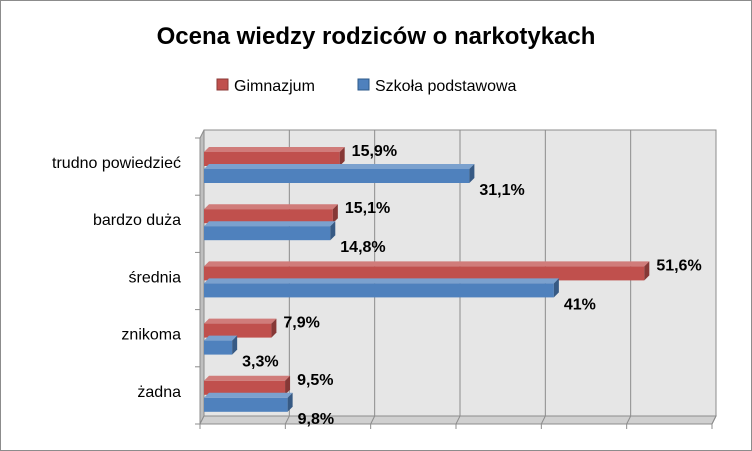 The width and height of the screenshot is (752, 451). Describe the element at coordinates (159, 392) in the screenshot. I see `category-label-zadna: żadna` at that location.